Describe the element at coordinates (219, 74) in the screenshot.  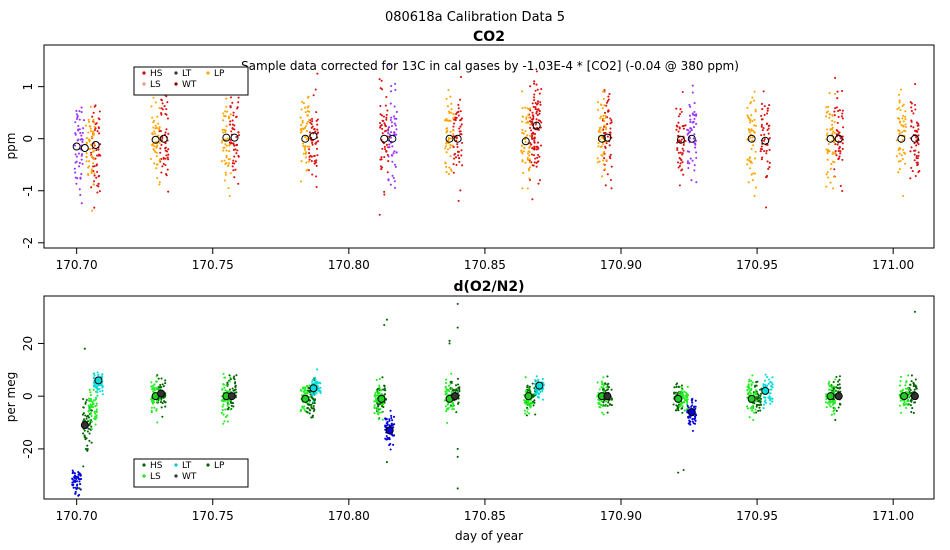
I see `legend-label-lp: LP` at that location.